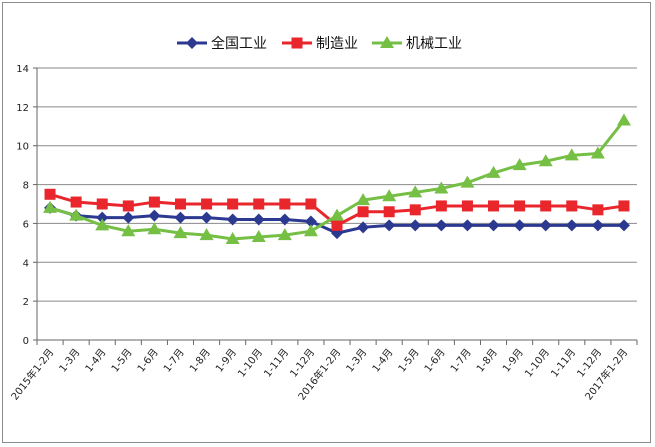 This screenshot has width=655, height=447. What do you see at coordinates (537, 362) in the screenshot?
I see `x-tick-label: 1-10月` at bounding box center [537, 362].